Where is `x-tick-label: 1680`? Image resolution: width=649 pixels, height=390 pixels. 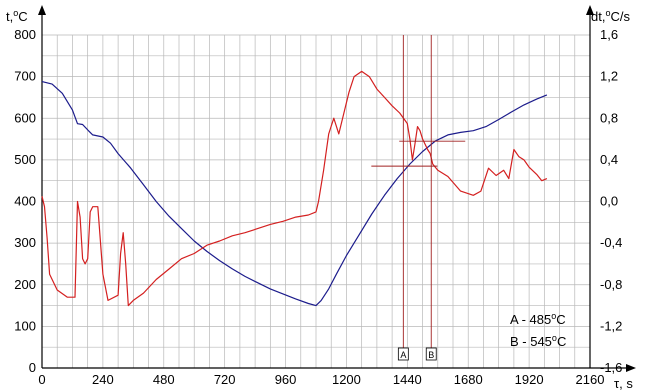 x-tick-label: 1680 is located at coordinates (468, 379).